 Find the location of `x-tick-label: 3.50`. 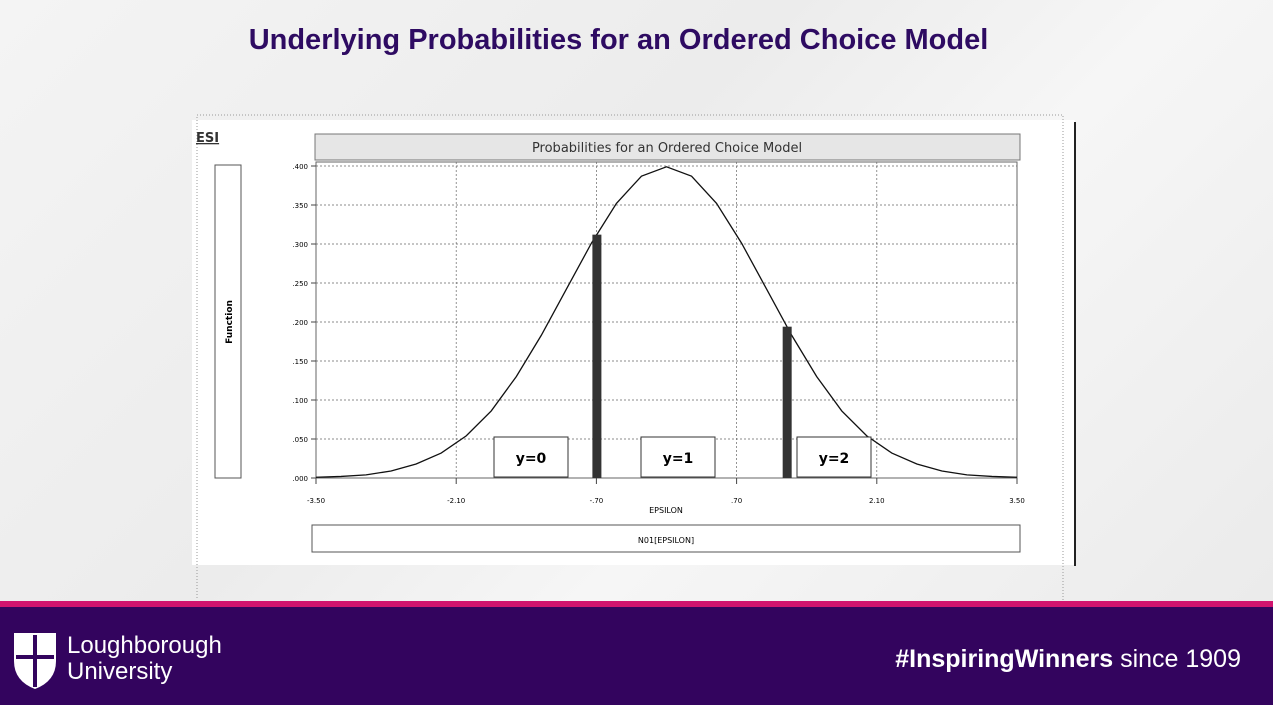

x-tick-label: 3.50 is located at coordinates (1017, 501).